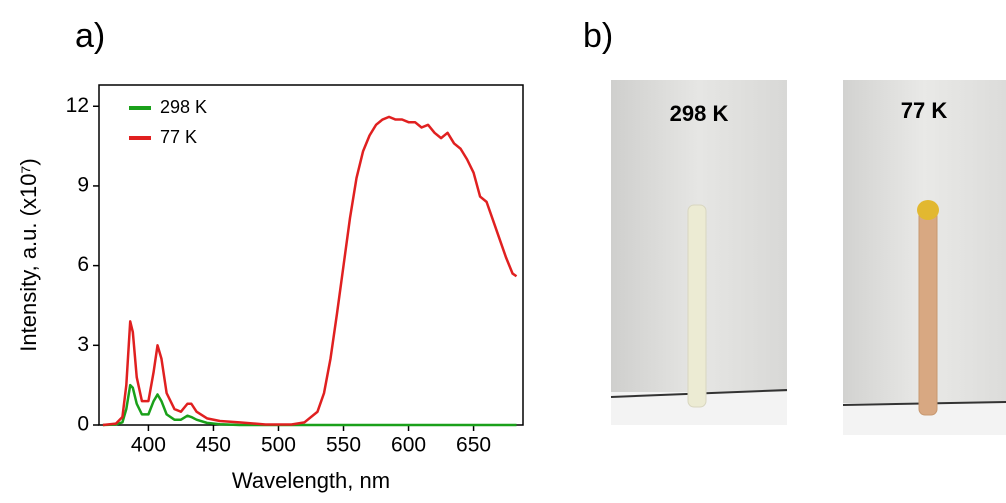 The width and height of the screenshot is (1006, 503). I want to click on line-series, so click(309, 405).